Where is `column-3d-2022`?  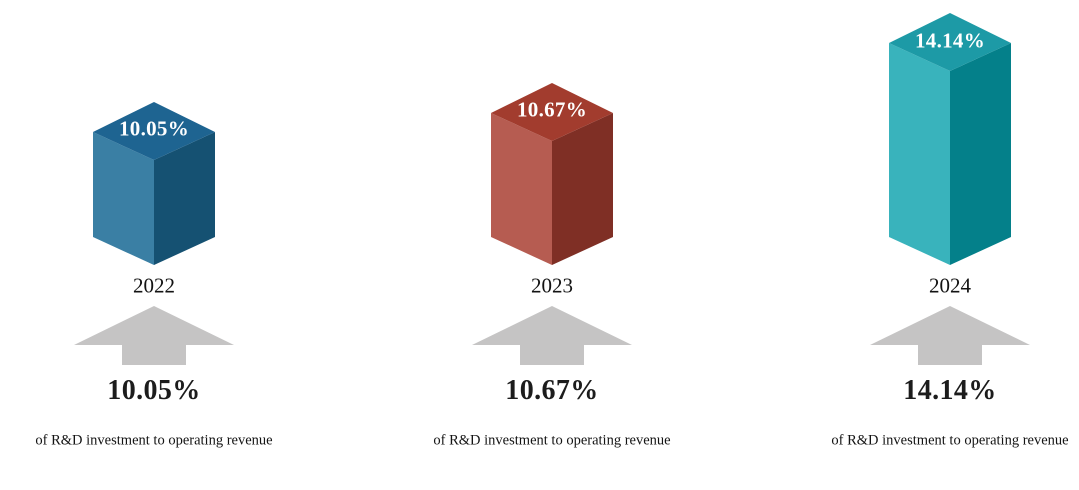 column-3d-2022 is located at coordinates (154, 183).